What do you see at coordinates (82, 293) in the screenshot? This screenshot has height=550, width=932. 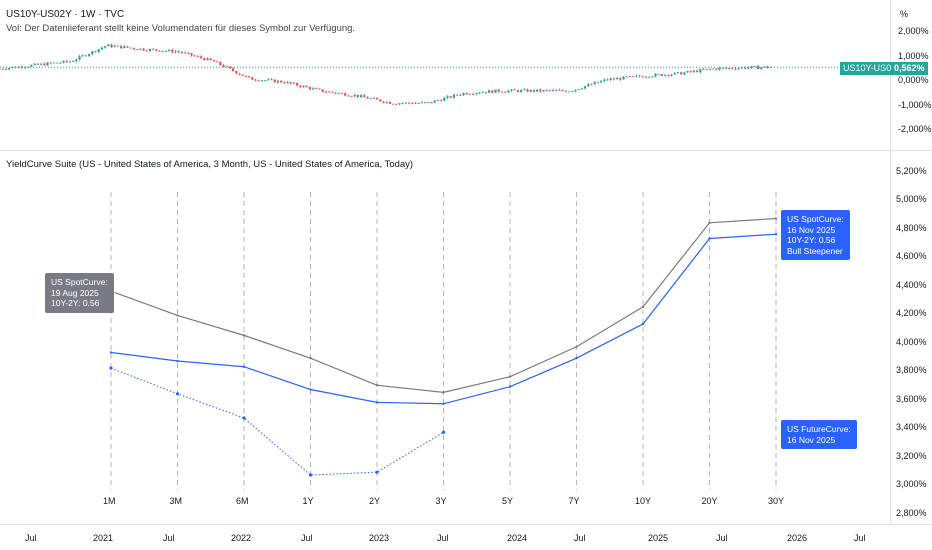 I see `callout-spot-aug: US SpotCurve: 19 Aug 2025 10Y-2Y: 0.56` at bounding box center [82, 293].